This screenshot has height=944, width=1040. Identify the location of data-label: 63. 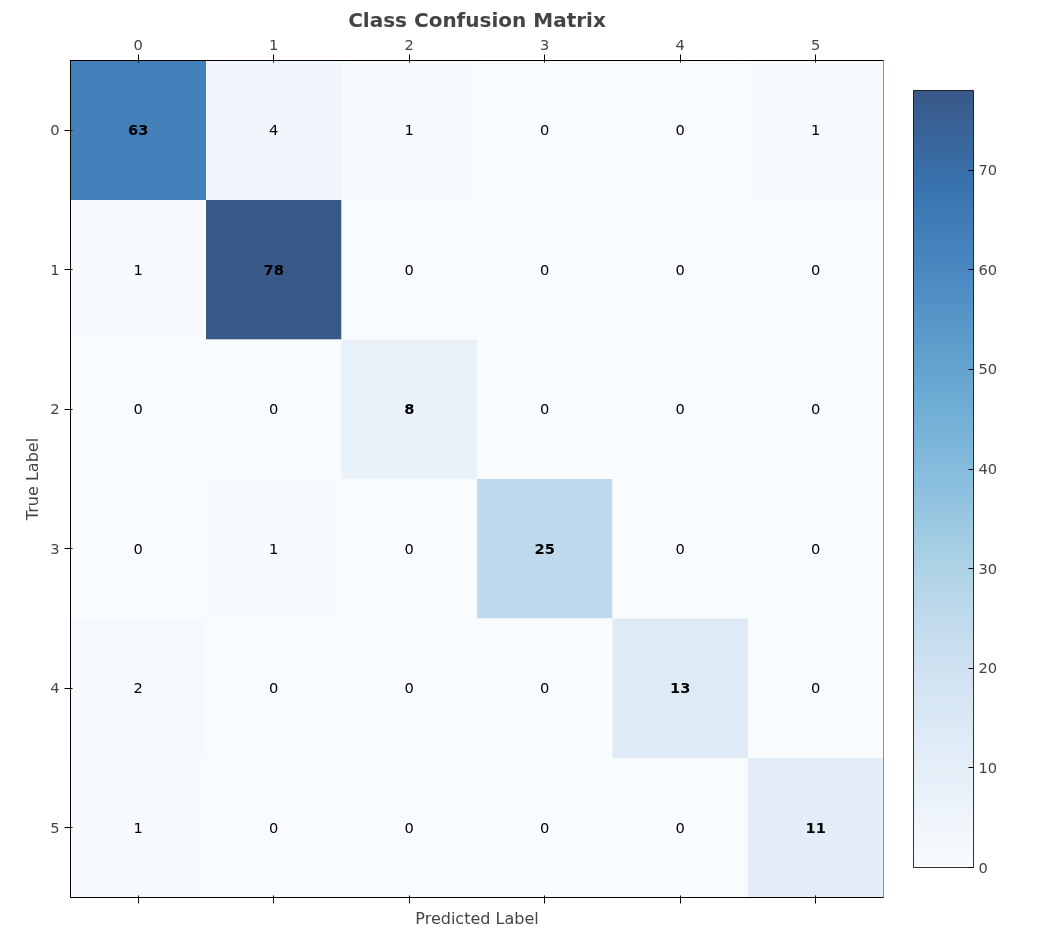
(138, 130).